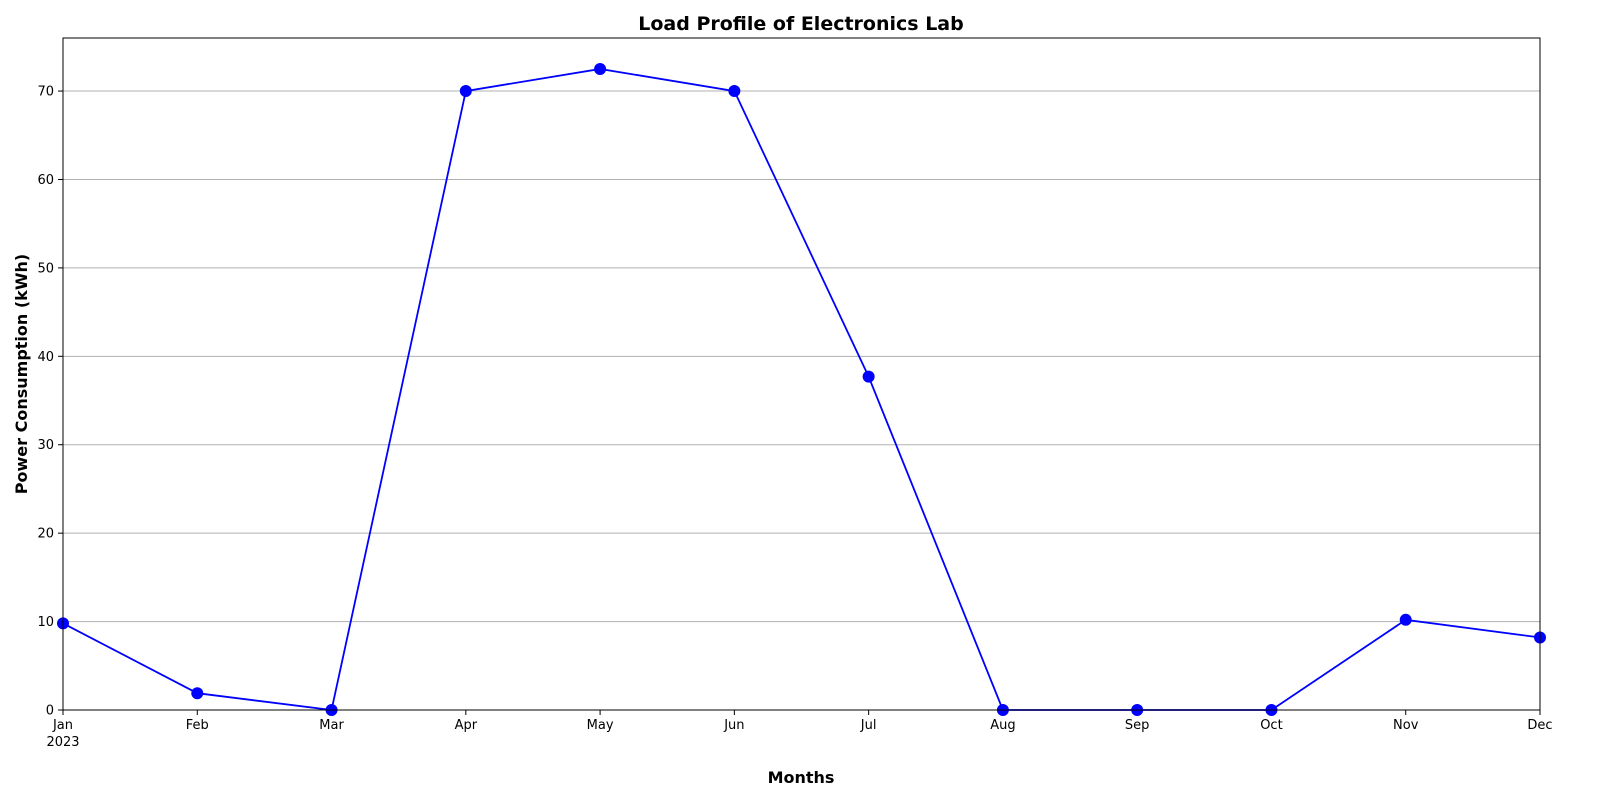 This screenshot has width=1600, height=800. Describe the element at coordinates (1137, 725) in the screenshot. I see `x-tick-label: Sep` at that location.